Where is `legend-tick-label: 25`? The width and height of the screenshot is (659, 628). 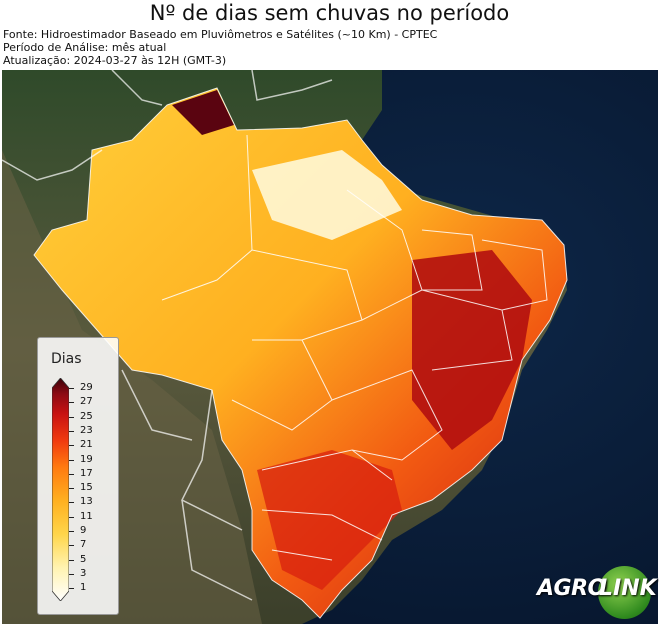 legend-tick-label: 25 is located at coordinates (86, 416).